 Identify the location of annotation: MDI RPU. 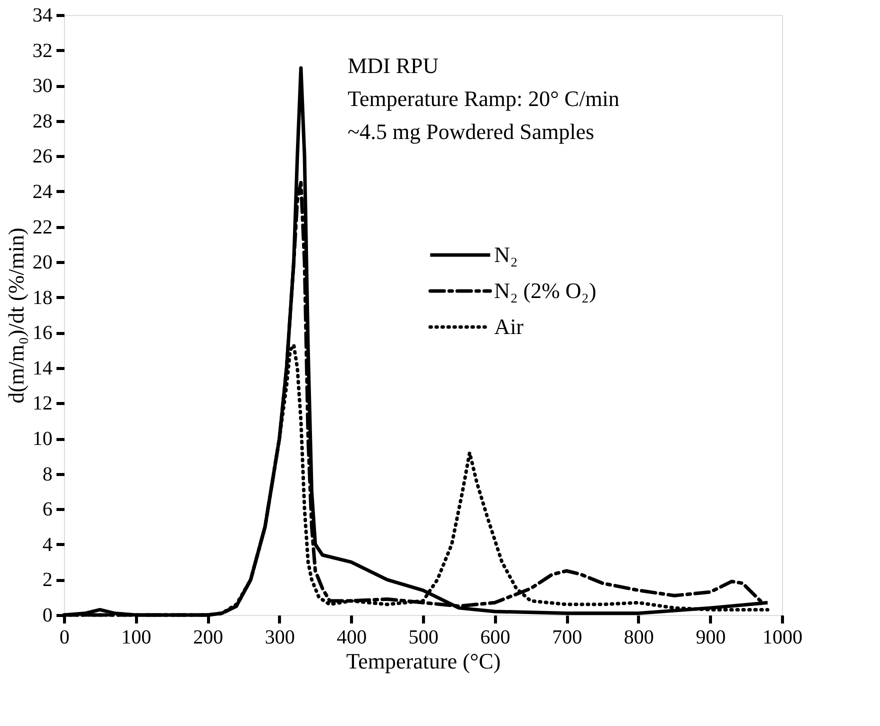
(393, 65).